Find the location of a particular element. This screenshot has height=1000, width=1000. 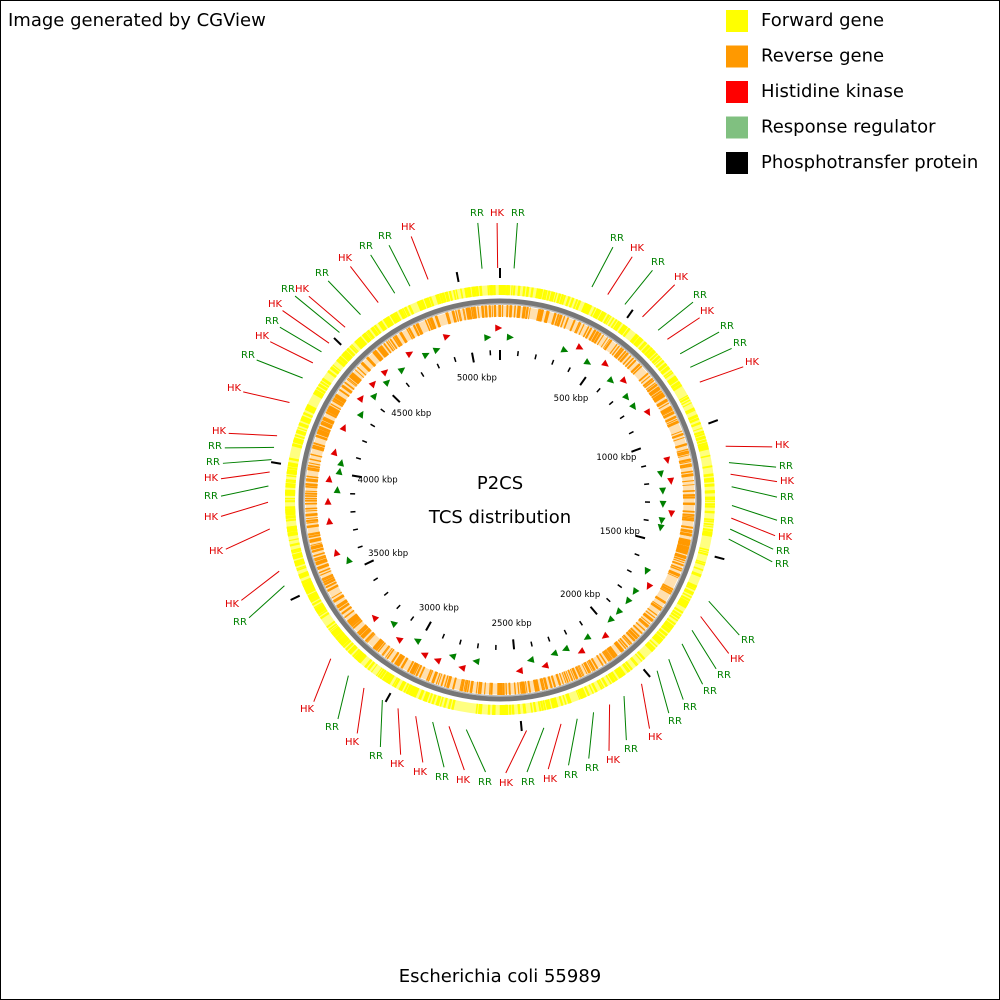

center-title: P2CS is located at coordinates (500, 483).